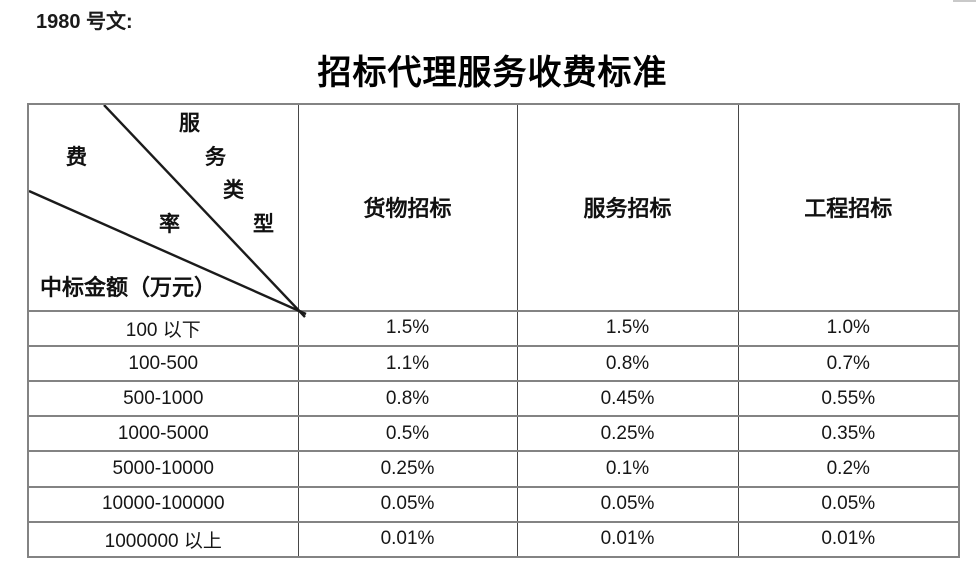 The width and height of the screenshot is (976, 581). What do you see at coordinates (492, 73) in the screenshot?
I see `page-title: 招标代理服务收费标准` at bounding box center [492, 73].